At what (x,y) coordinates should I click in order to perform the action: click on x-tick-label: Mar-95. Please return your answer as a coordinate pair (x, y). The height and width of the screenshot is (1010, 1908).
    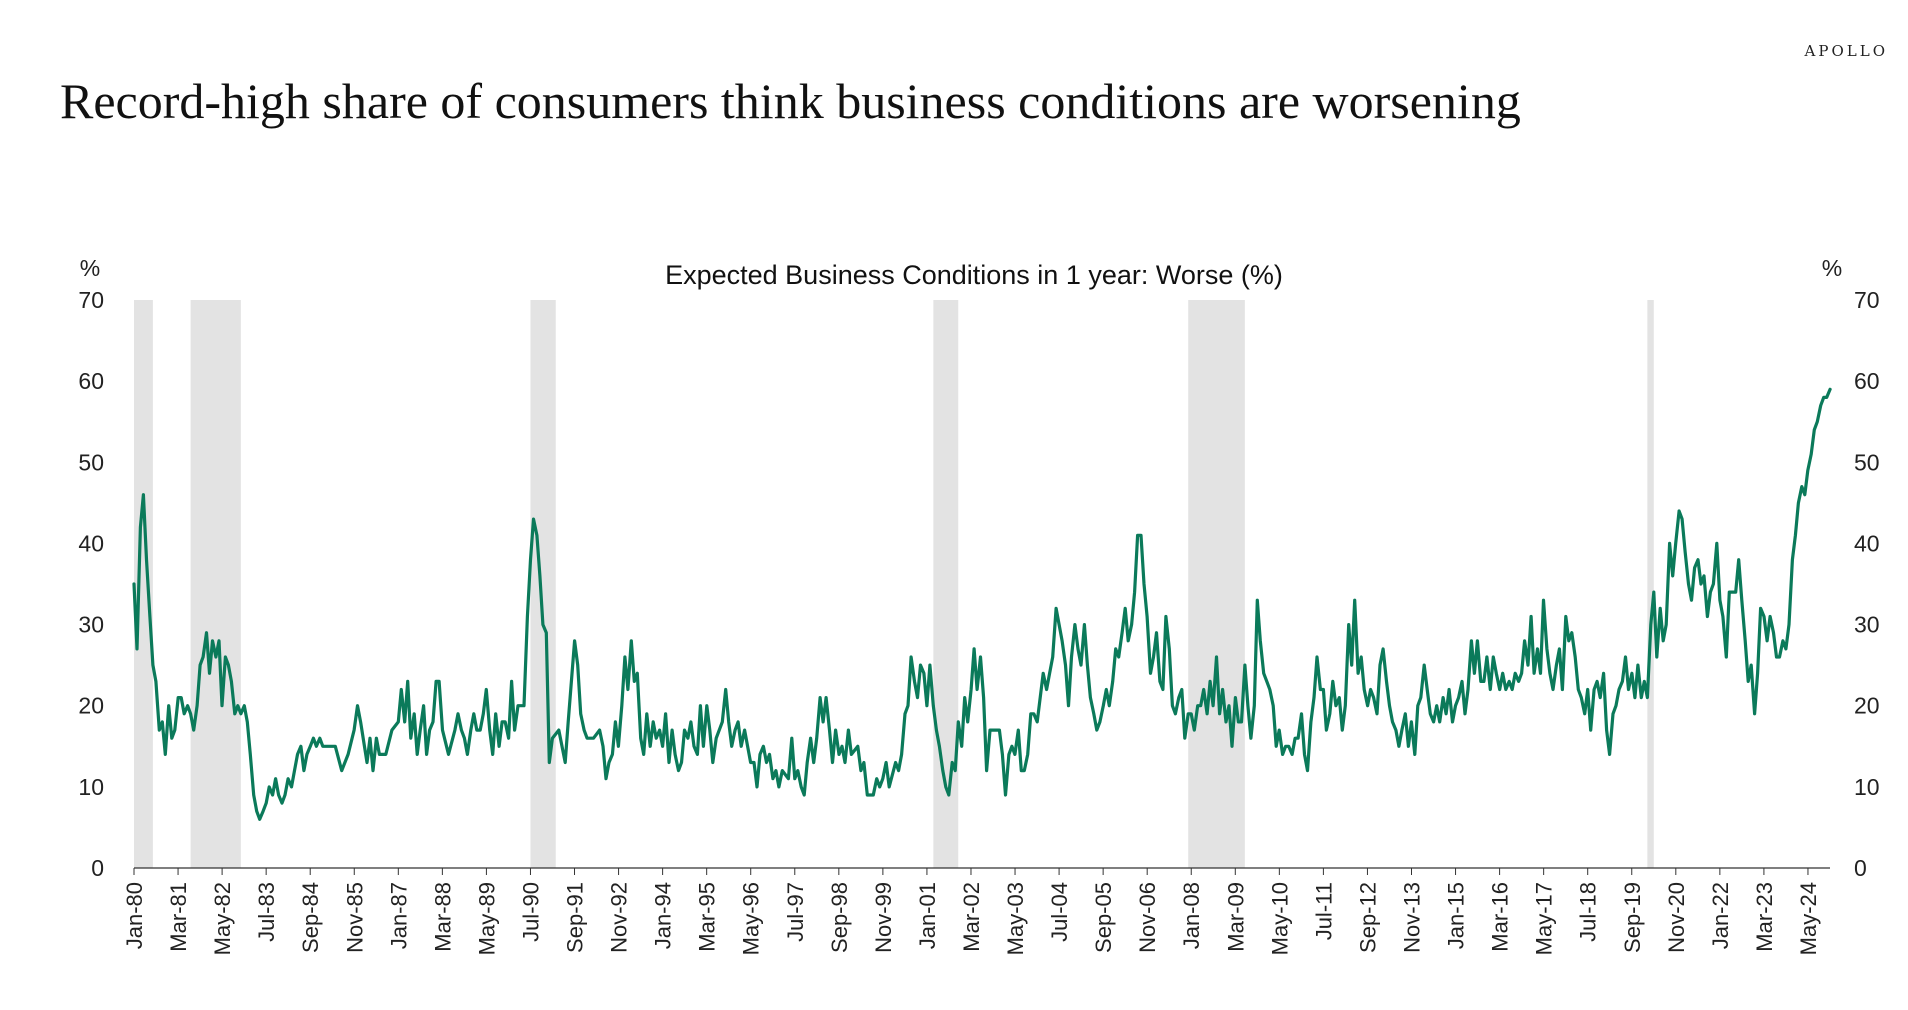
    Looking at the image, I should click on (707, 917).